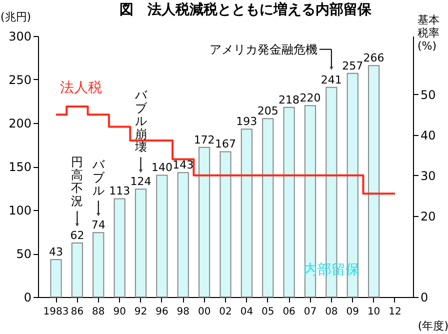 The image size is (448, 334). I want to click on x-tick-label: 96, so click(162, 312).